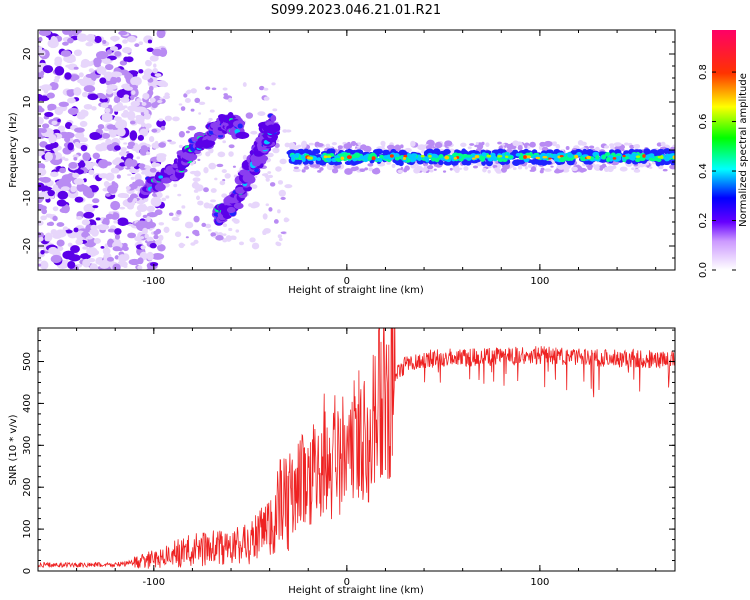  Describe the element at coordinates (743, 150) in the screenshot. I see `colorbar-label: Normalized spectral amplitude` at that location.